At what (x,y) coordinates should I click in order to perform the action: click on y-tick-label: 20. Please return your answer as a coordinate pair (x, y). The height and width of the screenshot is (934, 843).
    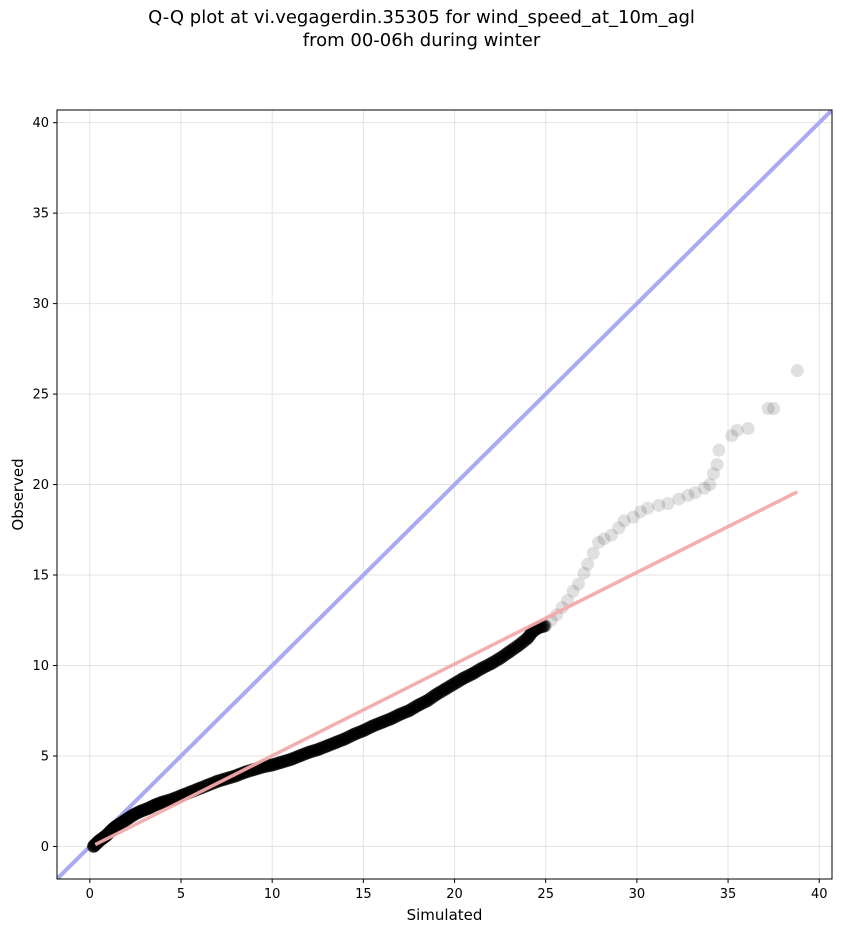
    Looking at the image, I should click on (40, 485).